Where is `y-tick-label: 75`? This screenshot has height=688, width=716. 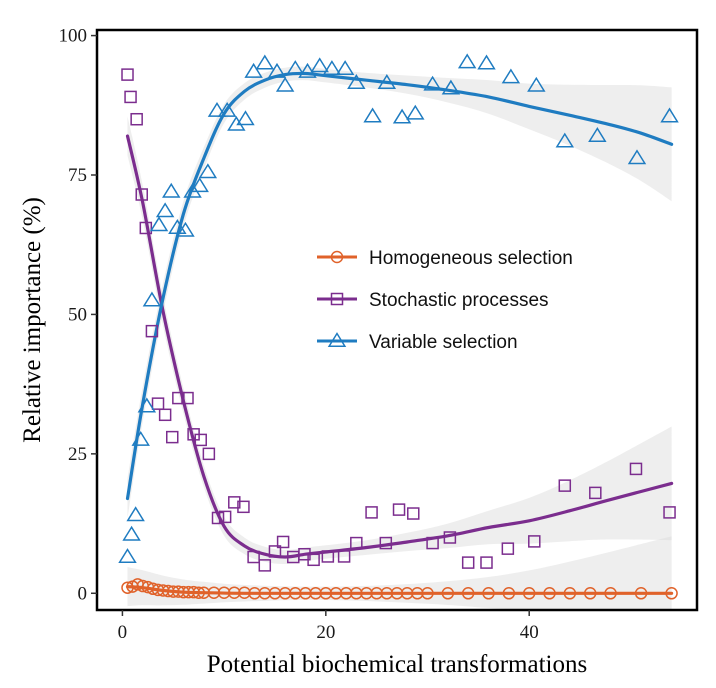
y-tick-label: 75 is located at coordinates (77, 175).